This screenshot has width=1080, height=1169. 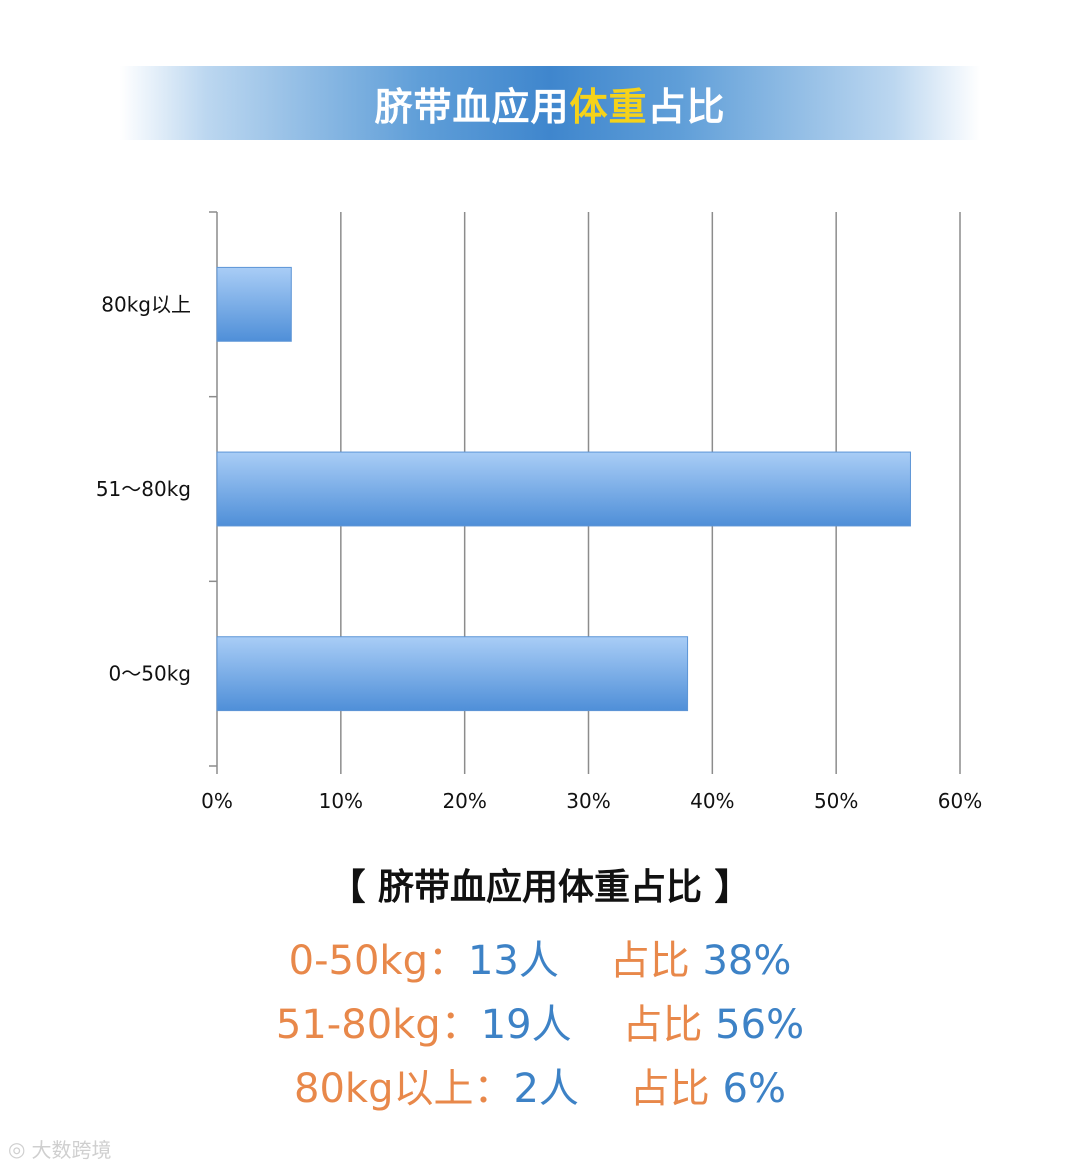 I want to click on summary-row-3: 80kg以上：2人 占比 6%, so click(x=540, y=1085).